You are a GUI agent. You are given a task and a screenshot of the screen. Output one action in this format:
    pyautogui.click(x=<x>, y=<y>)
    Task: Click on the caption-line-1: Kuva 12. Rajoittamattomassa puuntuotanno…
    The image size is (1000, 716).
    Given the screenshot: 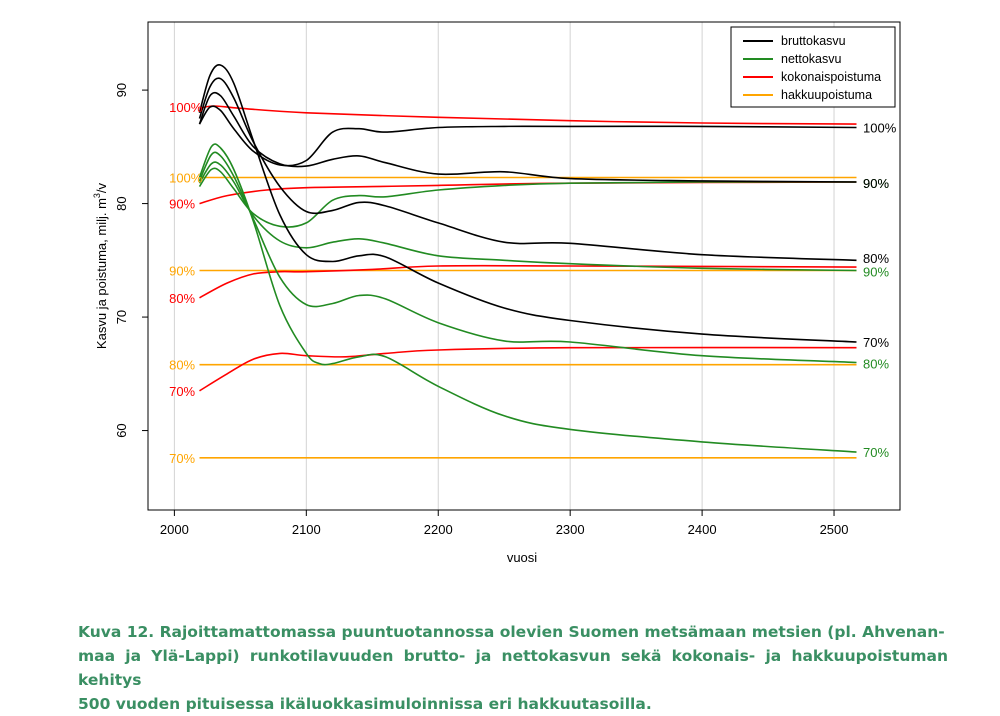 What is the action you would take?
    pyautogui.click(x=511, y=632)
    